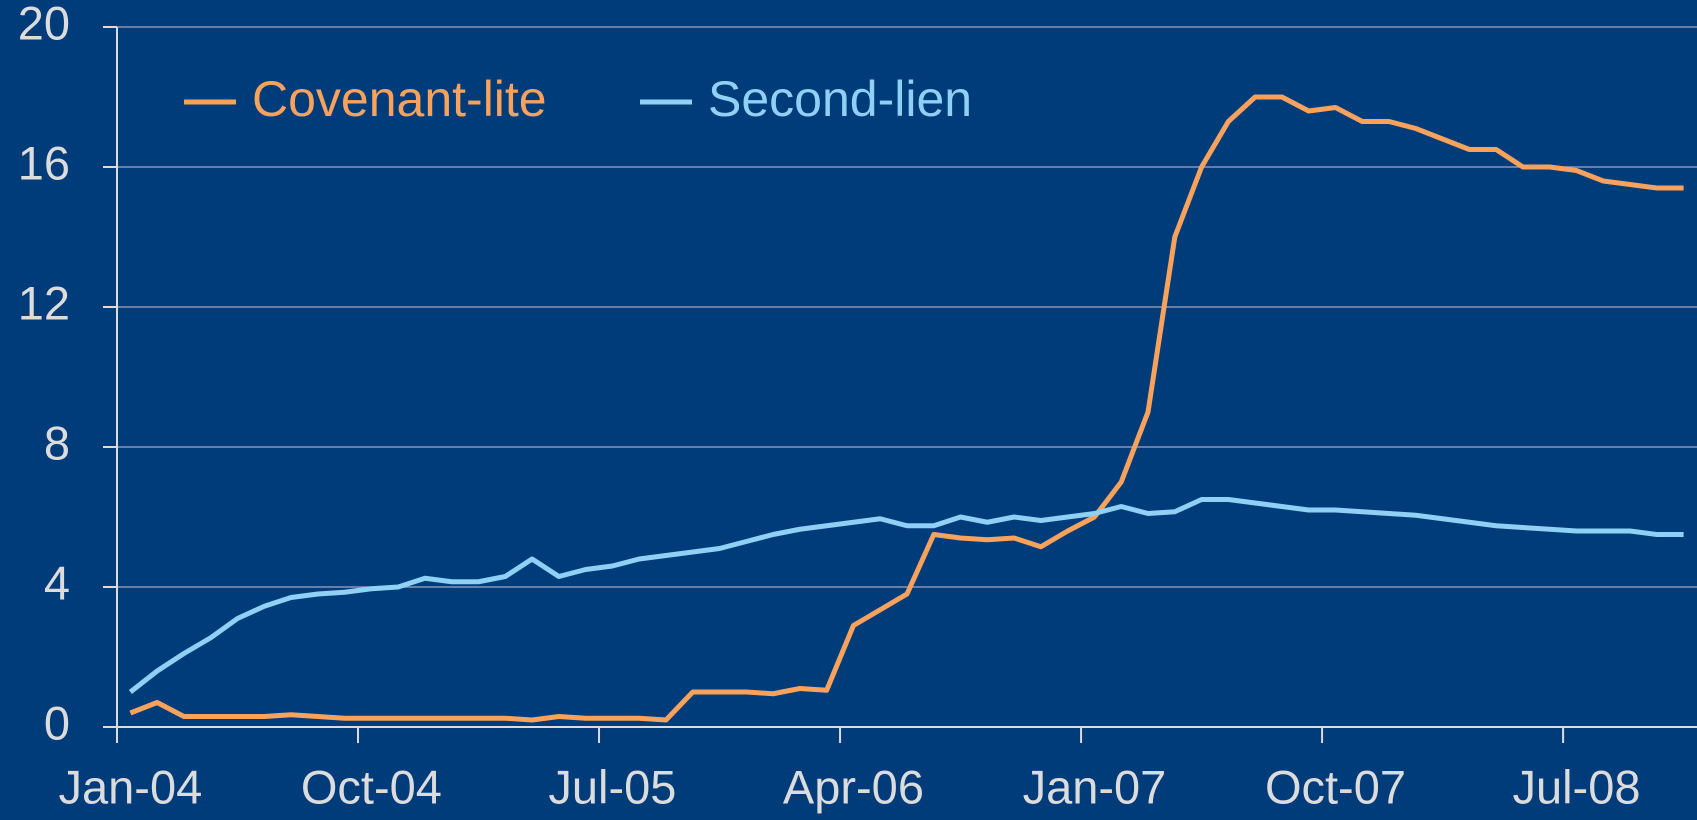  Describe the element at coordinates (57, 722) in the screenshot. I see `y-tick-label: 0` at that location.